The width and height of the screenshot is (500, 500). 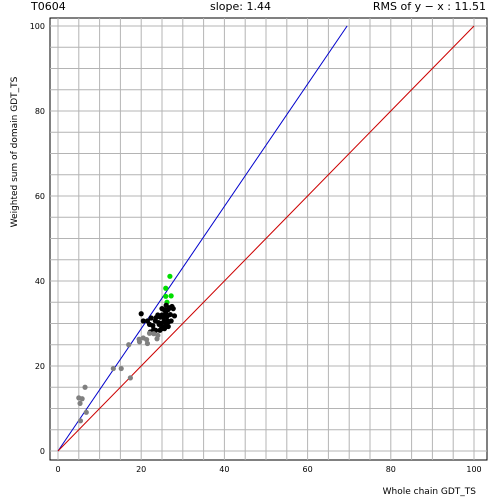 I want to click on y-axis-label: Weighted sum of domain GDT_TS, so click(x=15, y=151).